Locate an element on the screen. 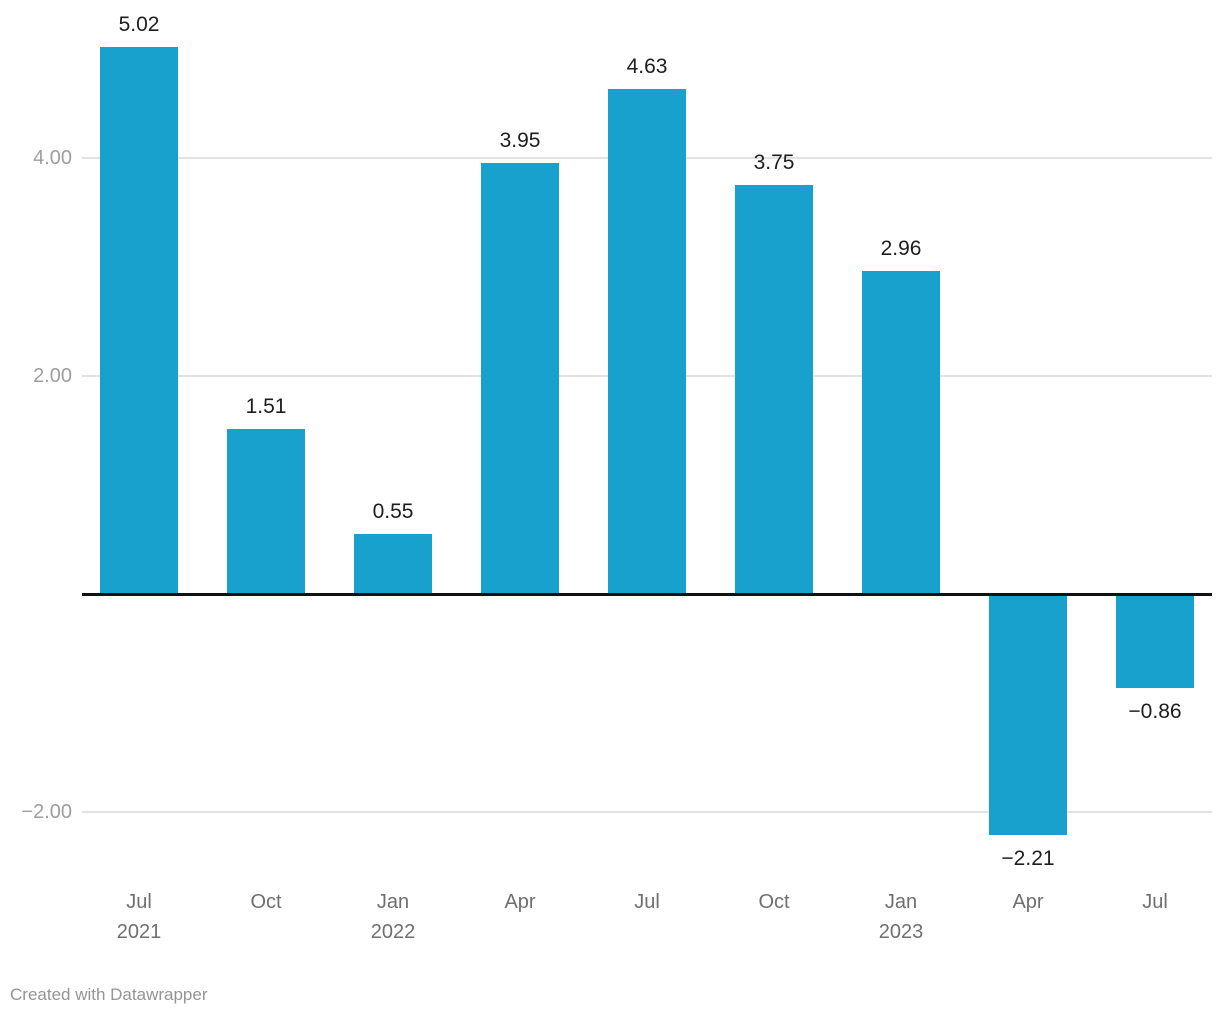  bar-value-label: 2.96 is located at coordinates (901, 249).